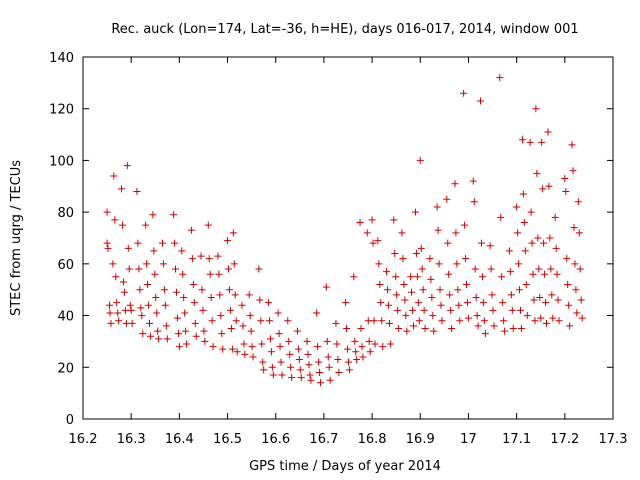 The width and height of the screenshot is (640, 480). I want to click on y-axis-title: STEC from uqrg / TECUs, so click(16, 238).